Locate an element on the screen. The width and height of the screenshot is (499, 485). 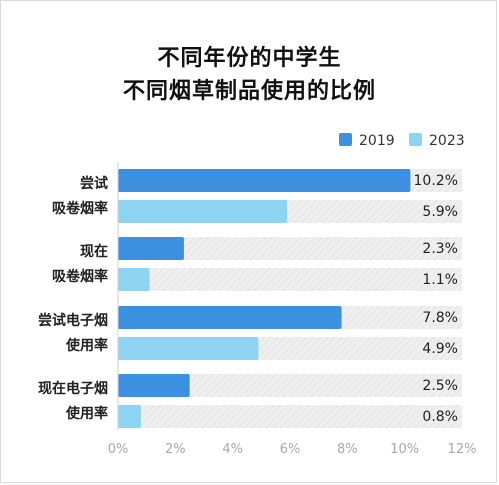
category-label-2-0: 尝试电子烟 is located at coordinates (73, 320).